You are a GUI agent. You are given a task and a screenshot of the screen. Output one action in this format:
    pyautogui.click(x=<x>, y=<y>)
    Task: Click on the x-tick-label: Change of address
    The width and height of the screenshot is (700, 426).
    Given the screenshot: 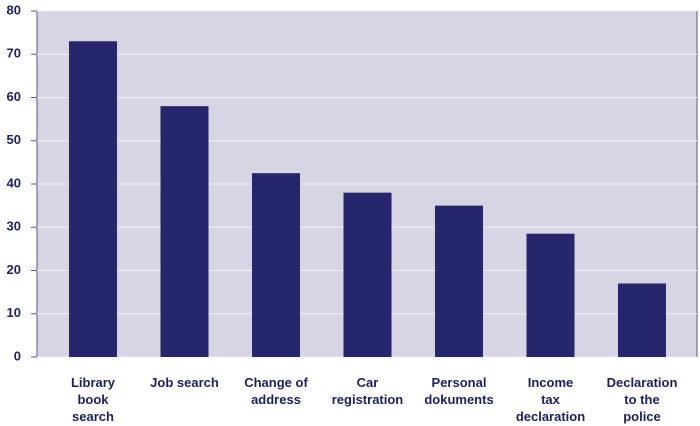 What is the action you would take?
    pyautogui.click(x=276, y=391)
    